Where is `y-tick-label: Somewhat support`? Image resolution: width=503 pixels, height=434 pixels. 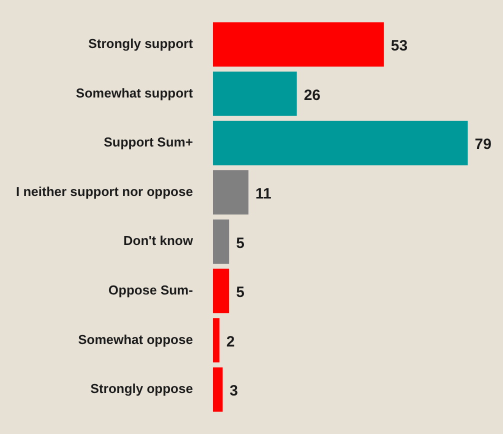
y-tick-label: Somewhat support is located at coordinates (135, 92).